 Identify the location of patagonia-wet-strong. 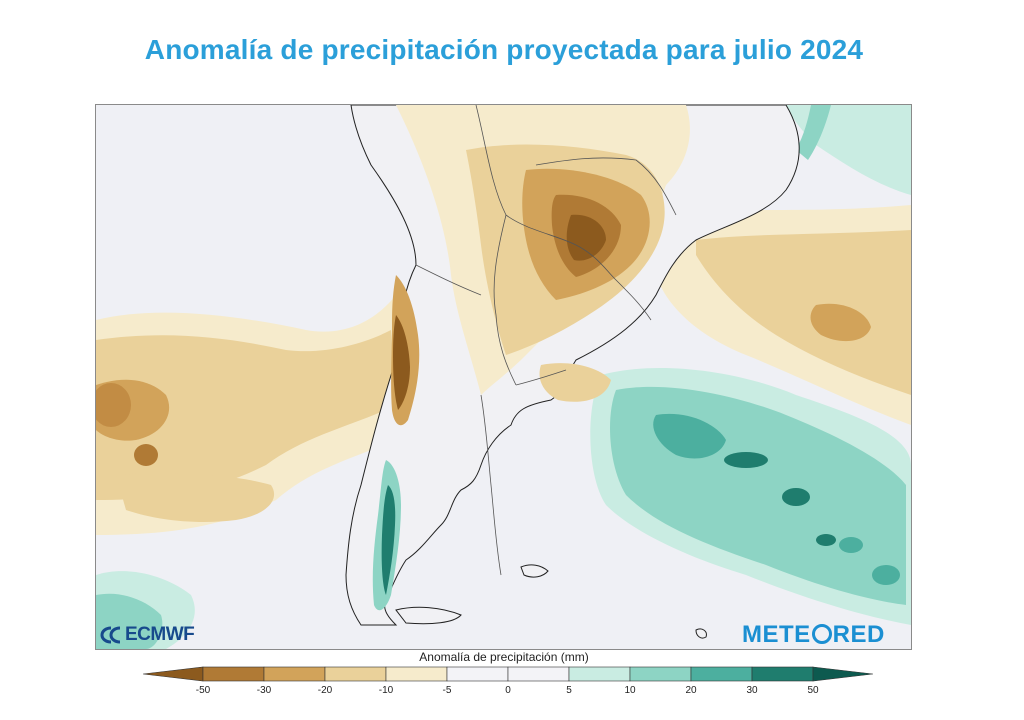
(388, 540).